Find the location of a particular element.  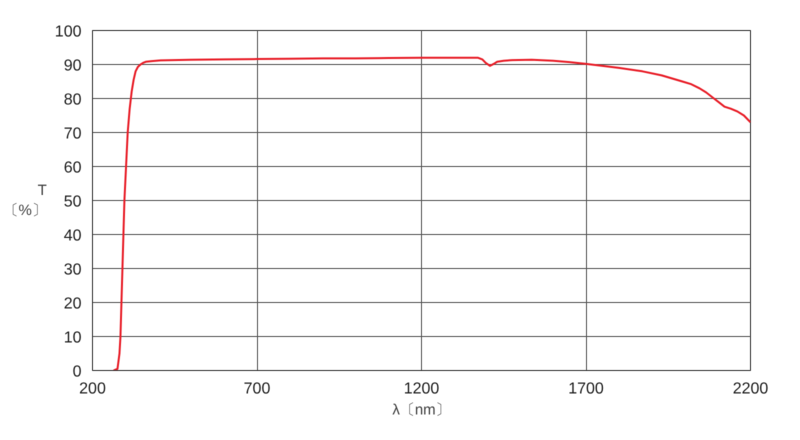

x-tick-label: 200 is located at coordinates (92, 389).